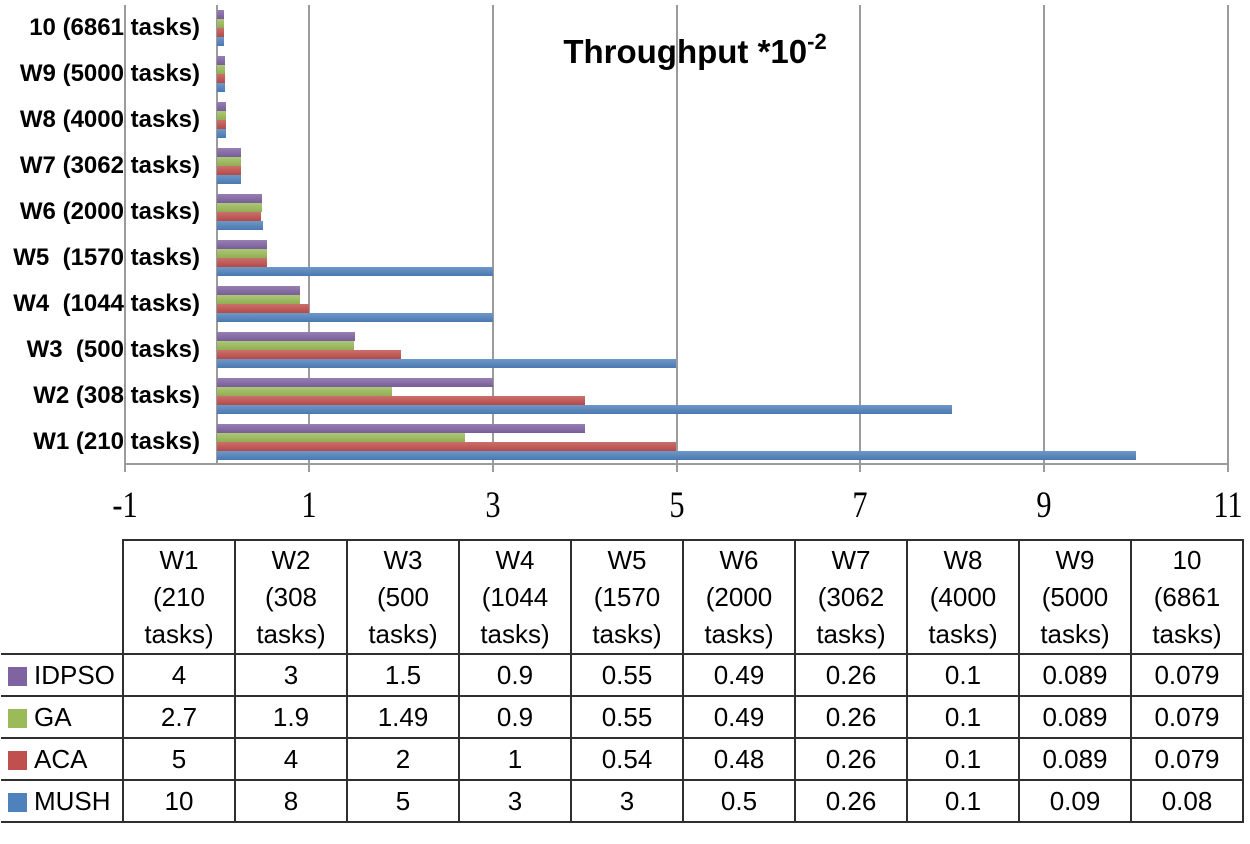 The width and height of the screenshot is (1250, 844). Describe the element at coordinates (109, 119) in the screenshot. I see `category-label: W8 (4000 tasks)` at that location.